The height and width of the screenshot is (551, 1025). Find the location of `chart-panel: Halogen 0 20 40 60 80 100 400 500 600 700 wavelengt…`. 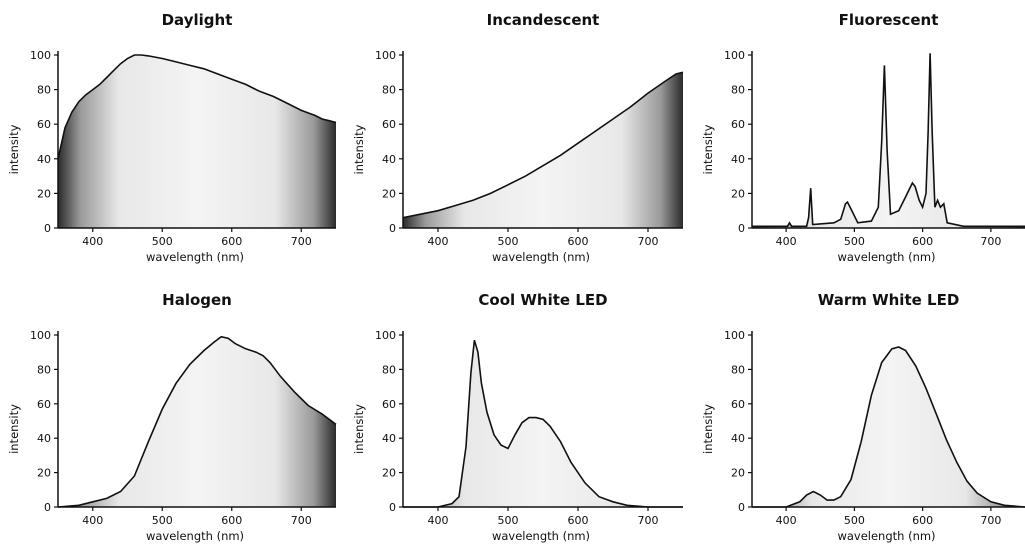

chart-panel: Halogen 0 20 40 60 80 100 400 500 600 700 wavelengt… is located at coordinates (172, 417).